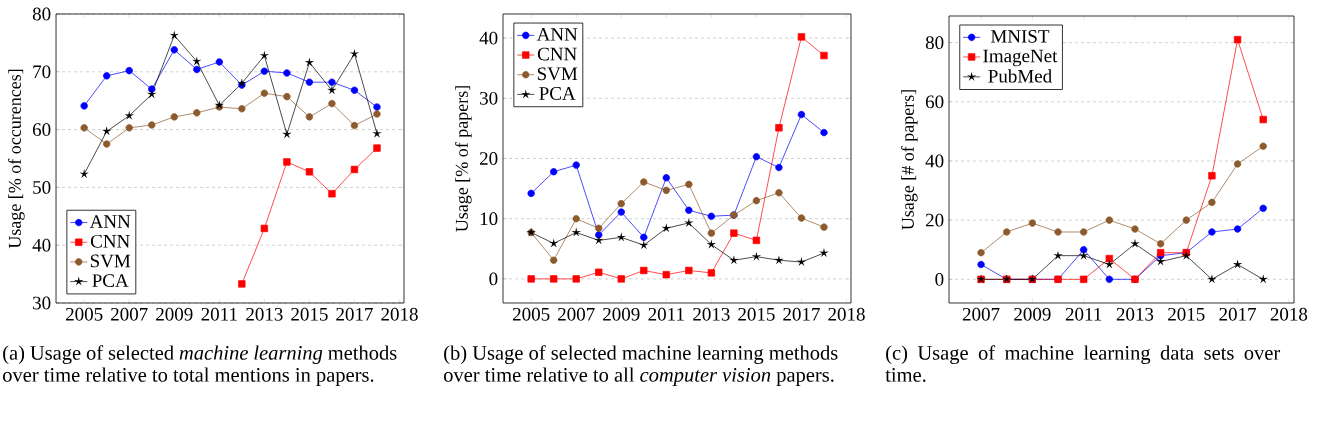  What do you see at coordinates (200, 365) in the screenshot?
I see `text: (a) Usage of selected machine learning methods over time relative to total mentions in papers.` at bounding box center [200, 365].